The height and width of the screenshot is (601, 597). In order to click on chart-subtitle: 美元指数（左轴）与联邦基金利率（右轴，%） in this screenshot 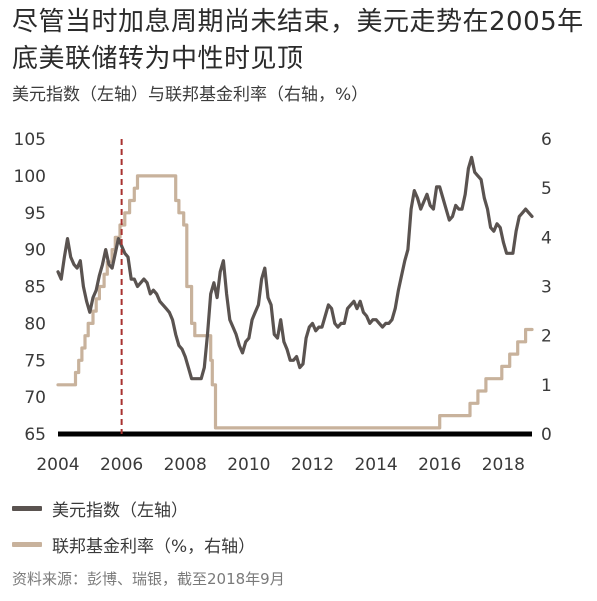, I will do `click(190, 95)`.